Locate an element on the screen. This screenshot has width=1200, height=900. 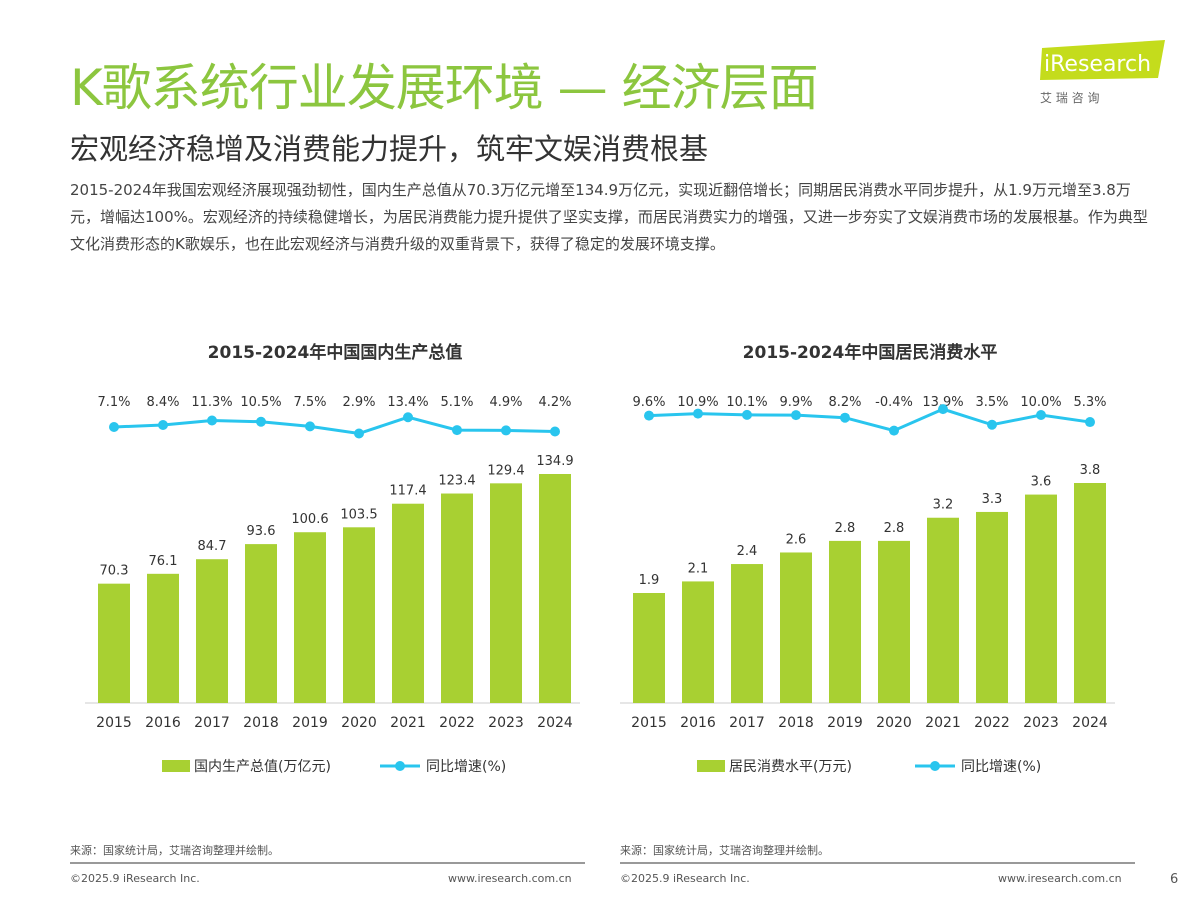
bar-value-label: 70.3 is located at coordinates (114, 571).